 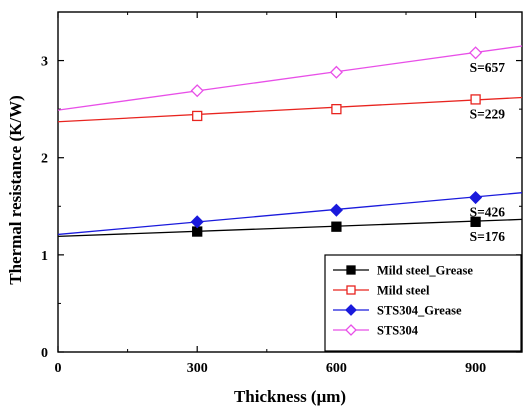 What do you see at coordinates (403, 291) in the screenshot?
I see `legend-label-mild-steel: Mild steel` at bounding box center [403, 291].